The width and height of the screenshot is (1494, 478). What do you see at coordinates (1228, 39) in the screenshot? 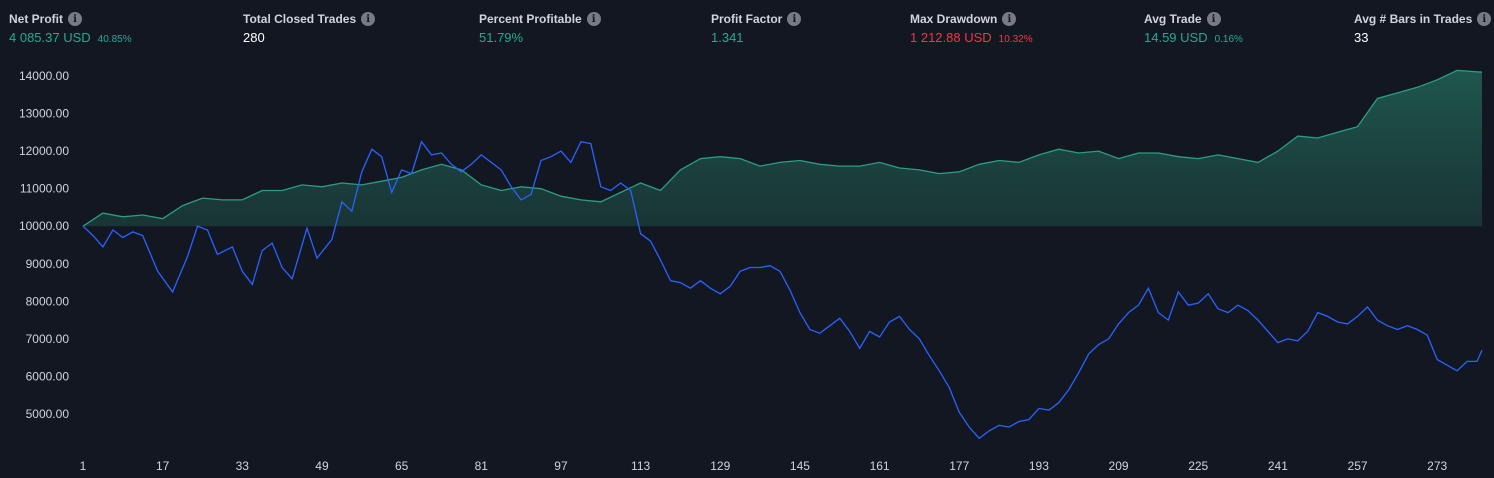
I see `metric-percent: 0.16%` at bounding box center [1228, 39].